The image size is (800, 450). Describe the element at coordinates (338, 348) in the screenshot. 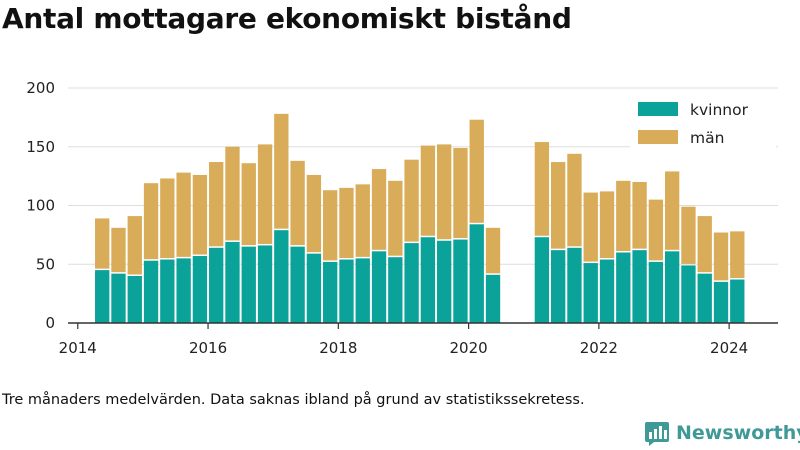

I see `x-tick-label: 2018` at that location.